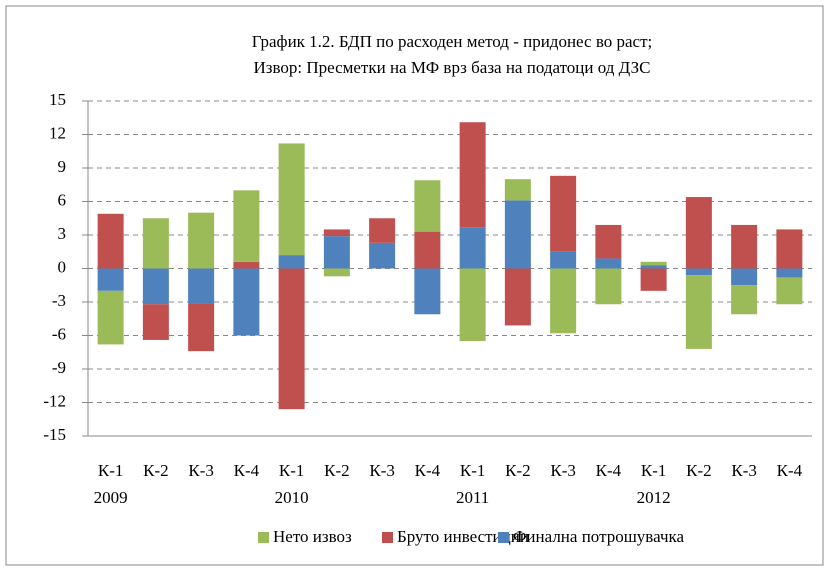 This screenshot has height=575, width=830. Describe the element at coordinates (59, 300) in the screenshot. I see `y-tick-label: -3` at that location.